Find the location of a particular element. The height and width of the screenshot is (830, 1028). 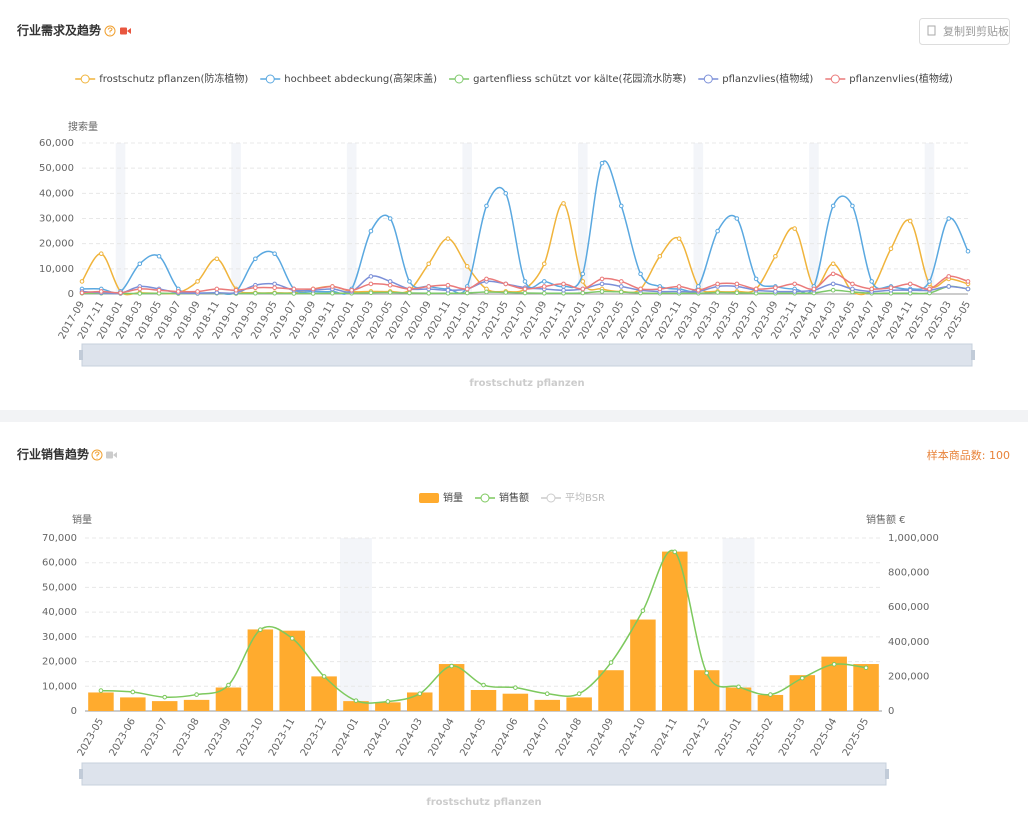

y-tick-label: 50,000 is located at coordinates (56, 168).